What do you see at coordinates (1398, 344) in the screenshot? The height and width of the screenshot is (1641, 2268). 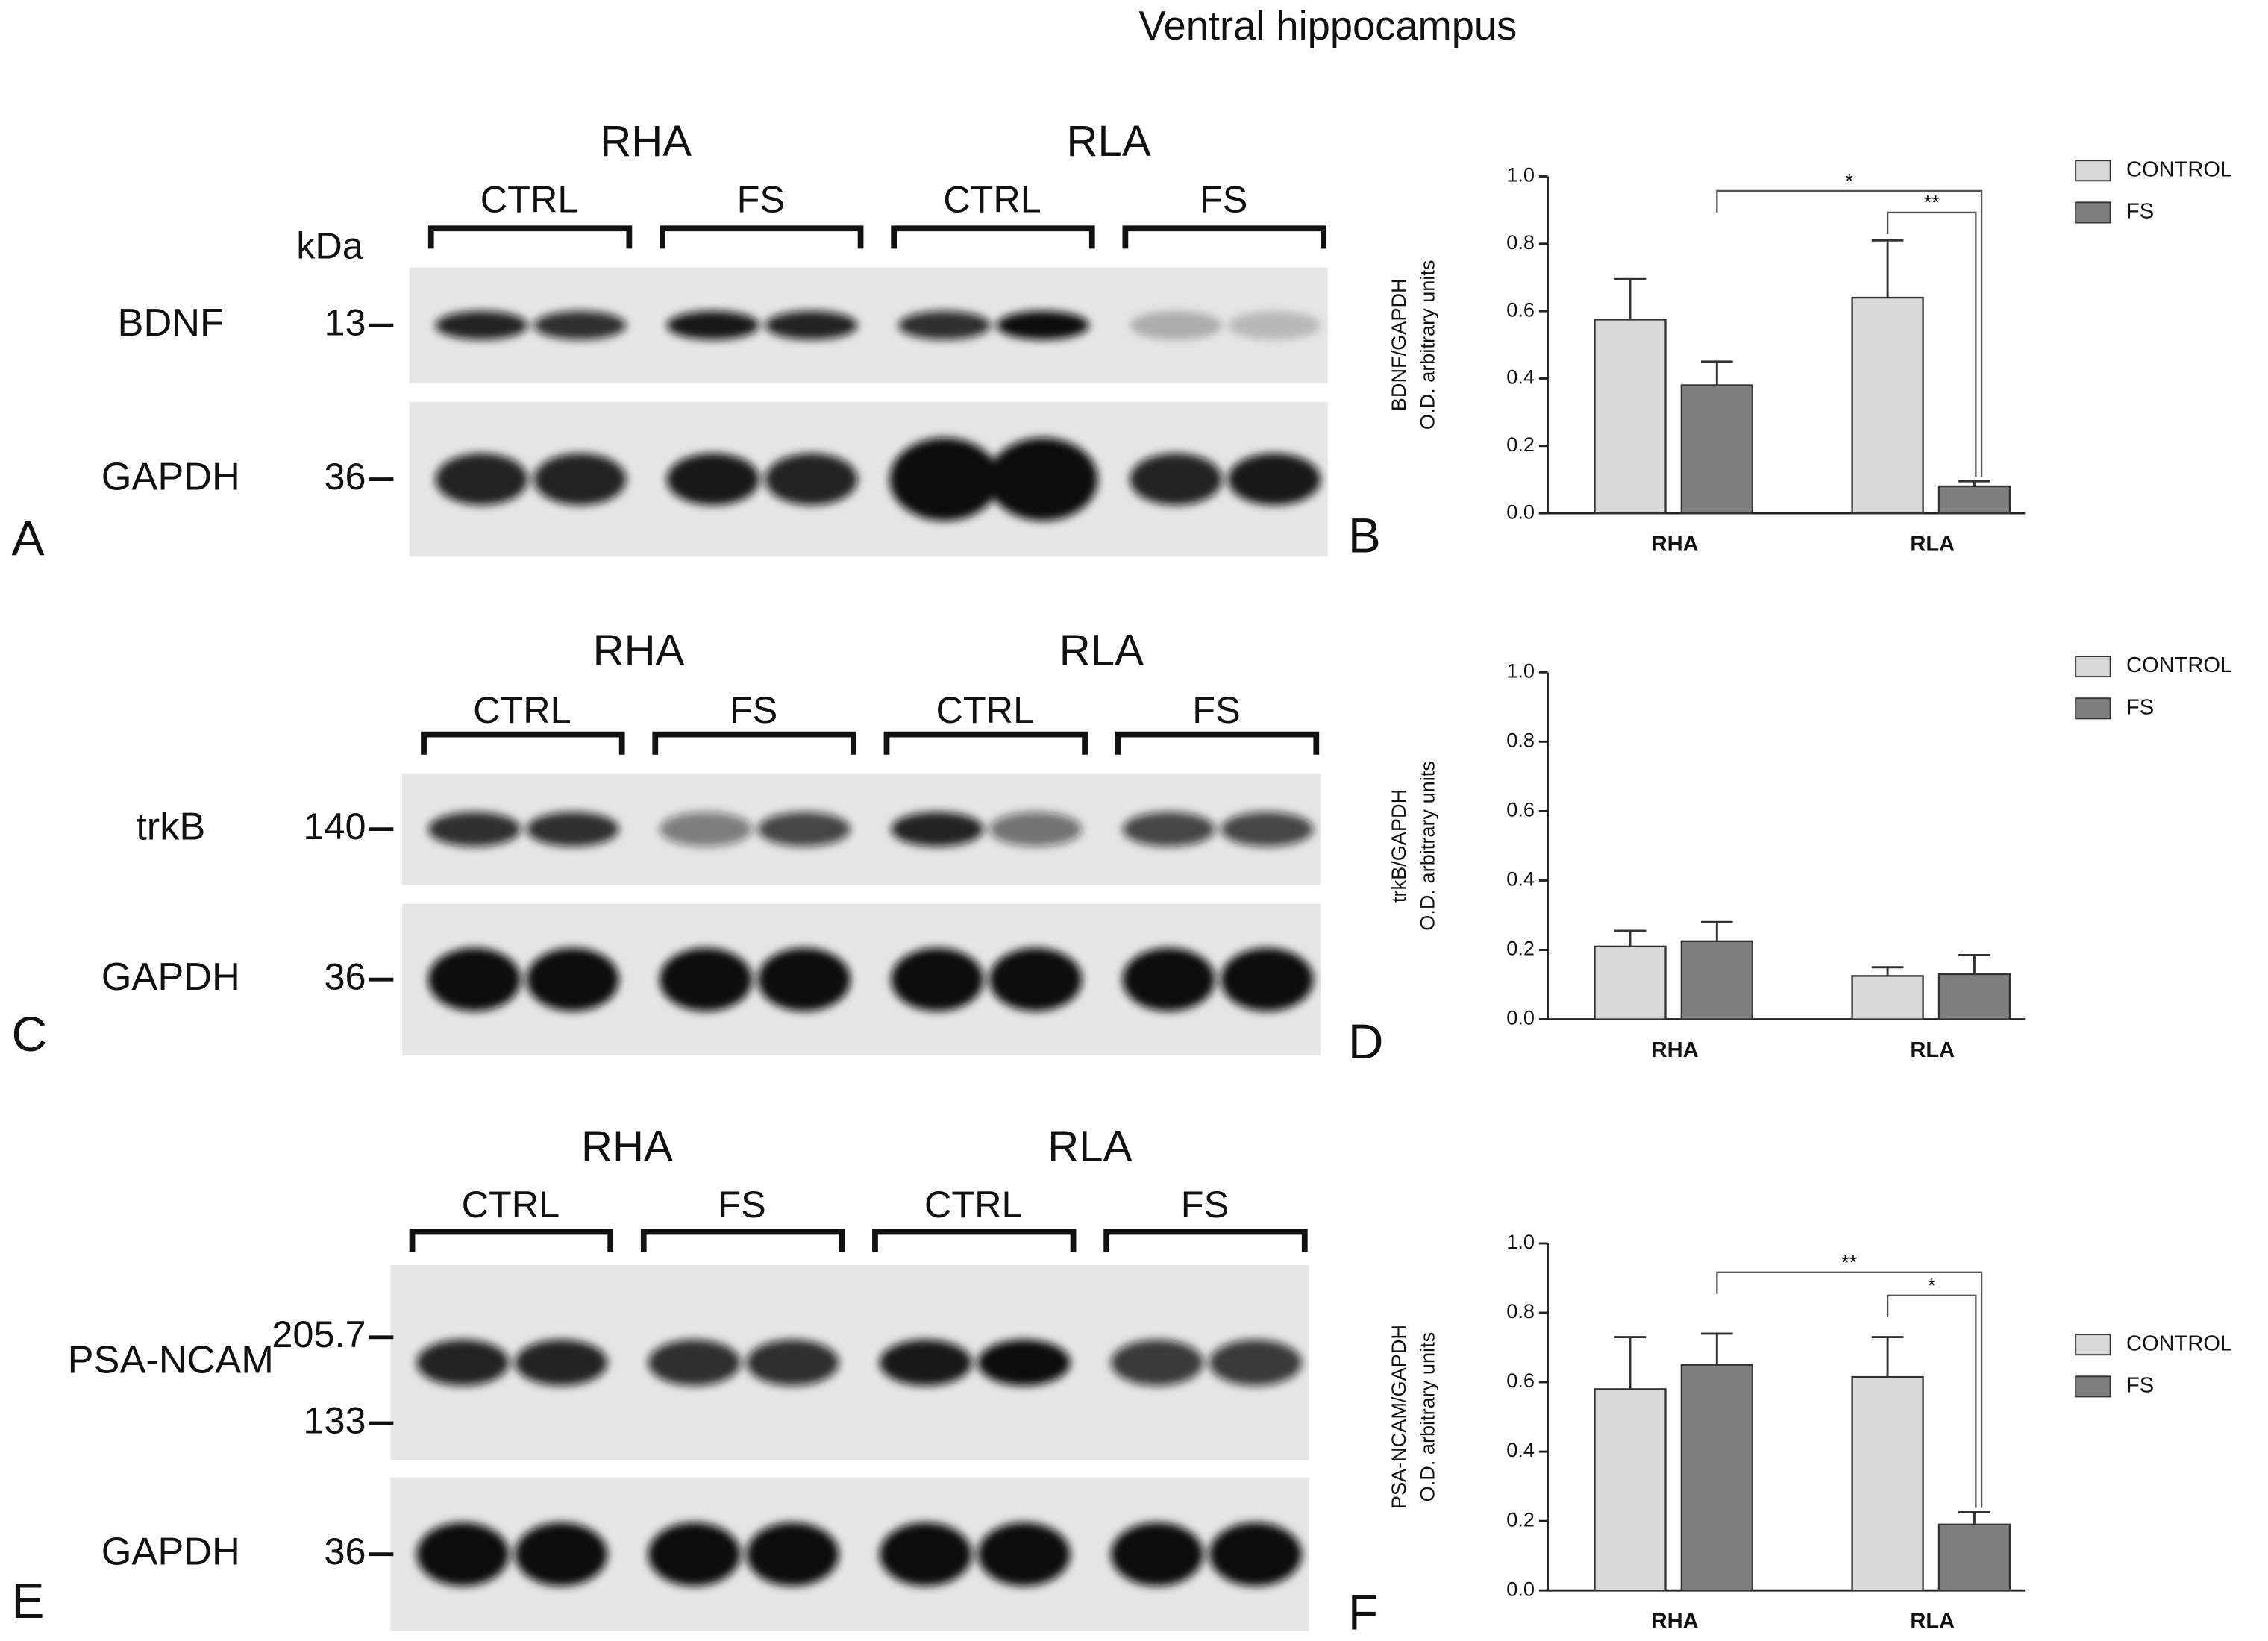 I see `y-axis-label: BDNF/GAPDH` at bounding box center [1398, 344].